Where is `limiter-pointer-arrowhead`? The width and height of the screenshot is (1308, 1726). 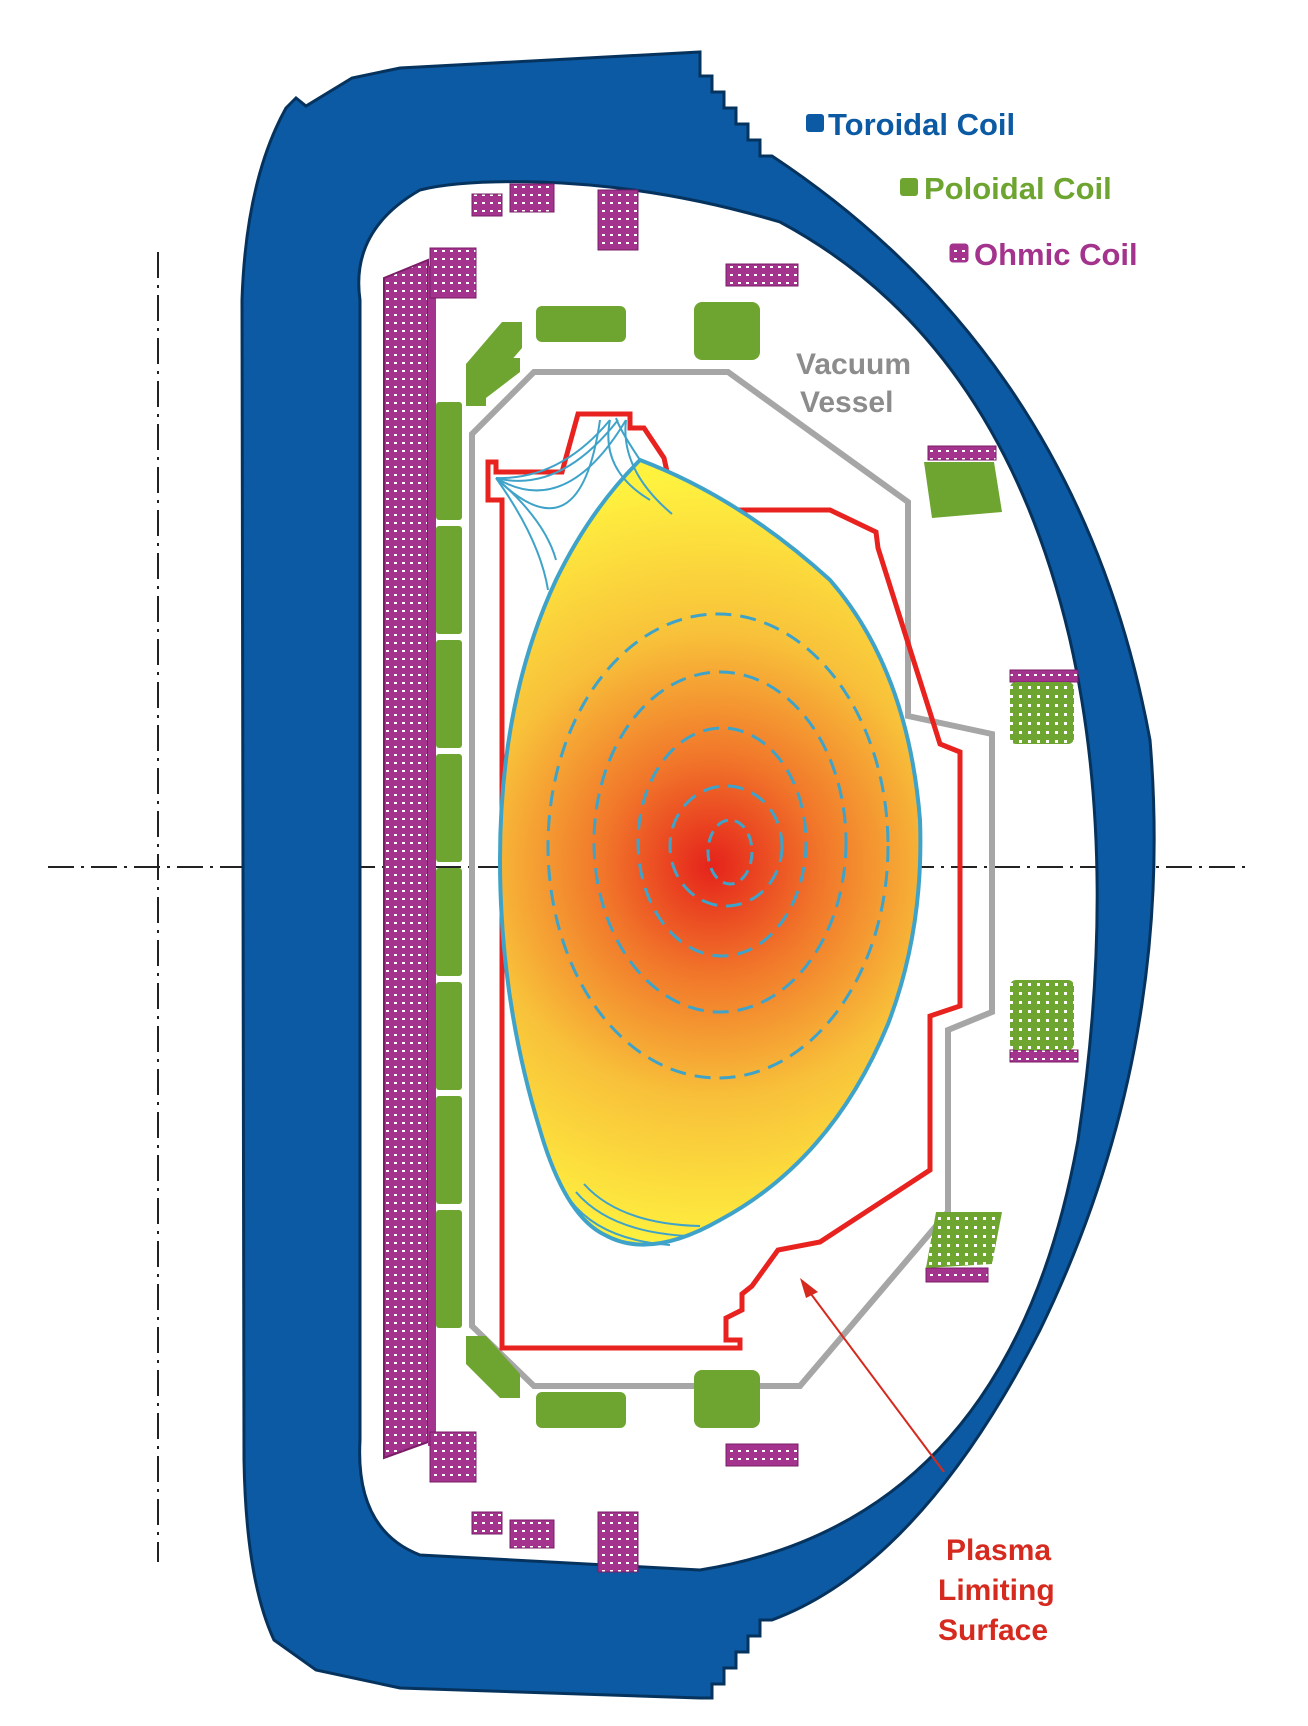 limiter-pointer-arrowhead is located at coordinates (809, 1288).